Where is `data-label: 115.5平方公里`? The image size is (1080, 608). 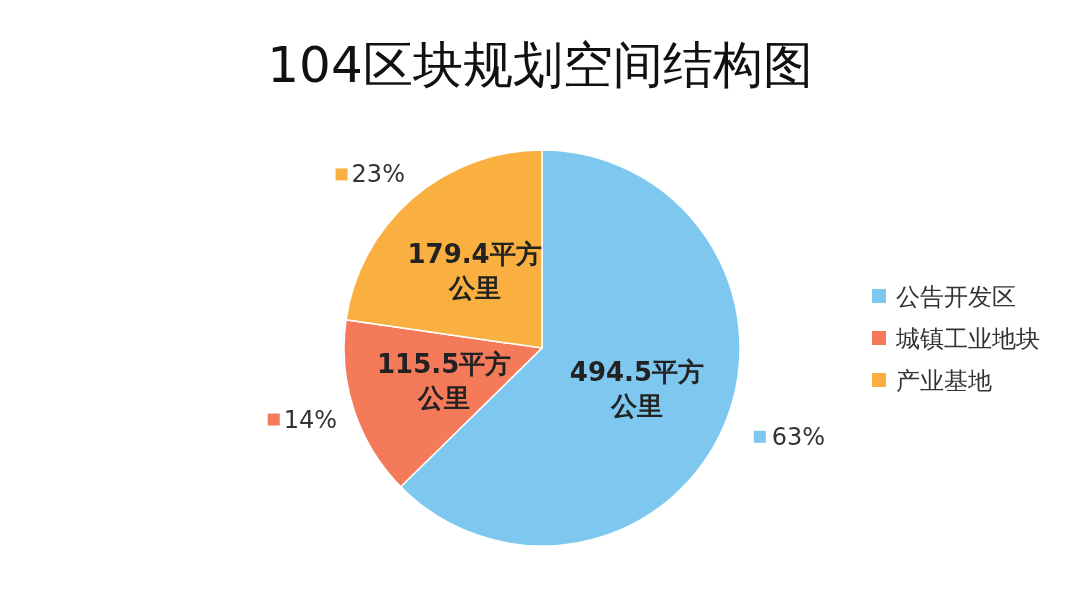
data-label: 115.5平方公里 is located at coordinates (444, 381).